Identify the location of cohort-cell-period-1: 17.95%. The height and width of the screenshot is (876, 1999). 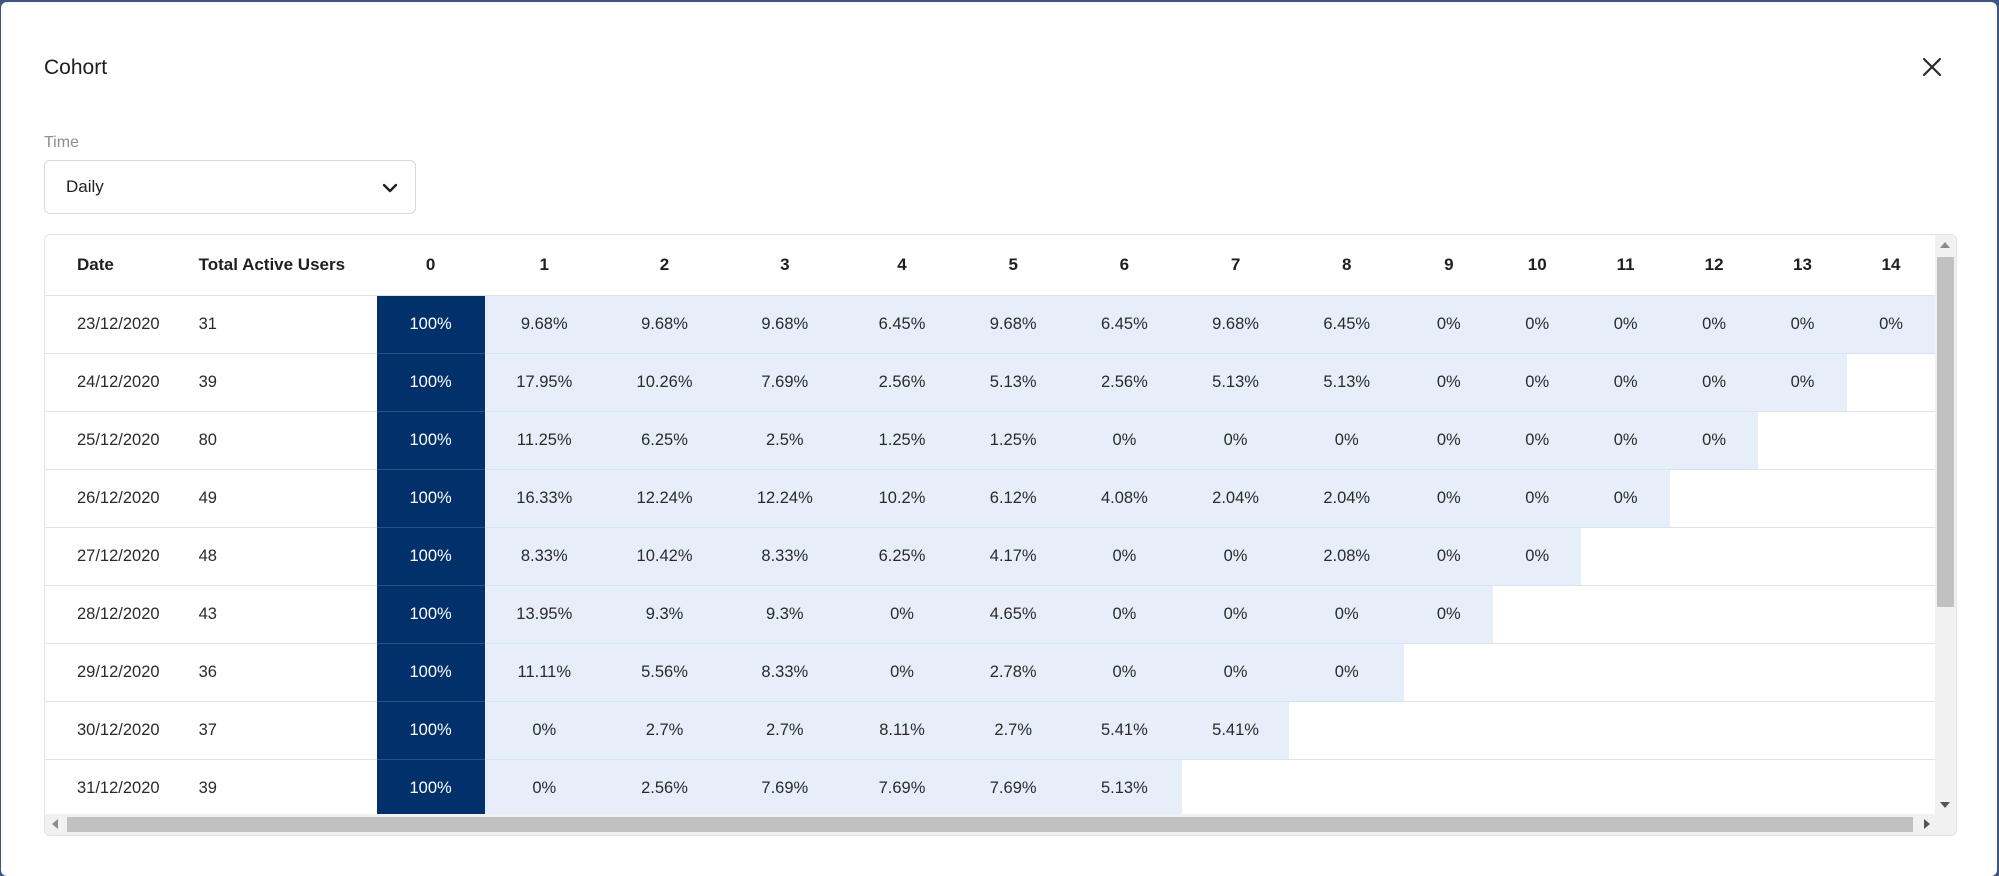
(544, 382).